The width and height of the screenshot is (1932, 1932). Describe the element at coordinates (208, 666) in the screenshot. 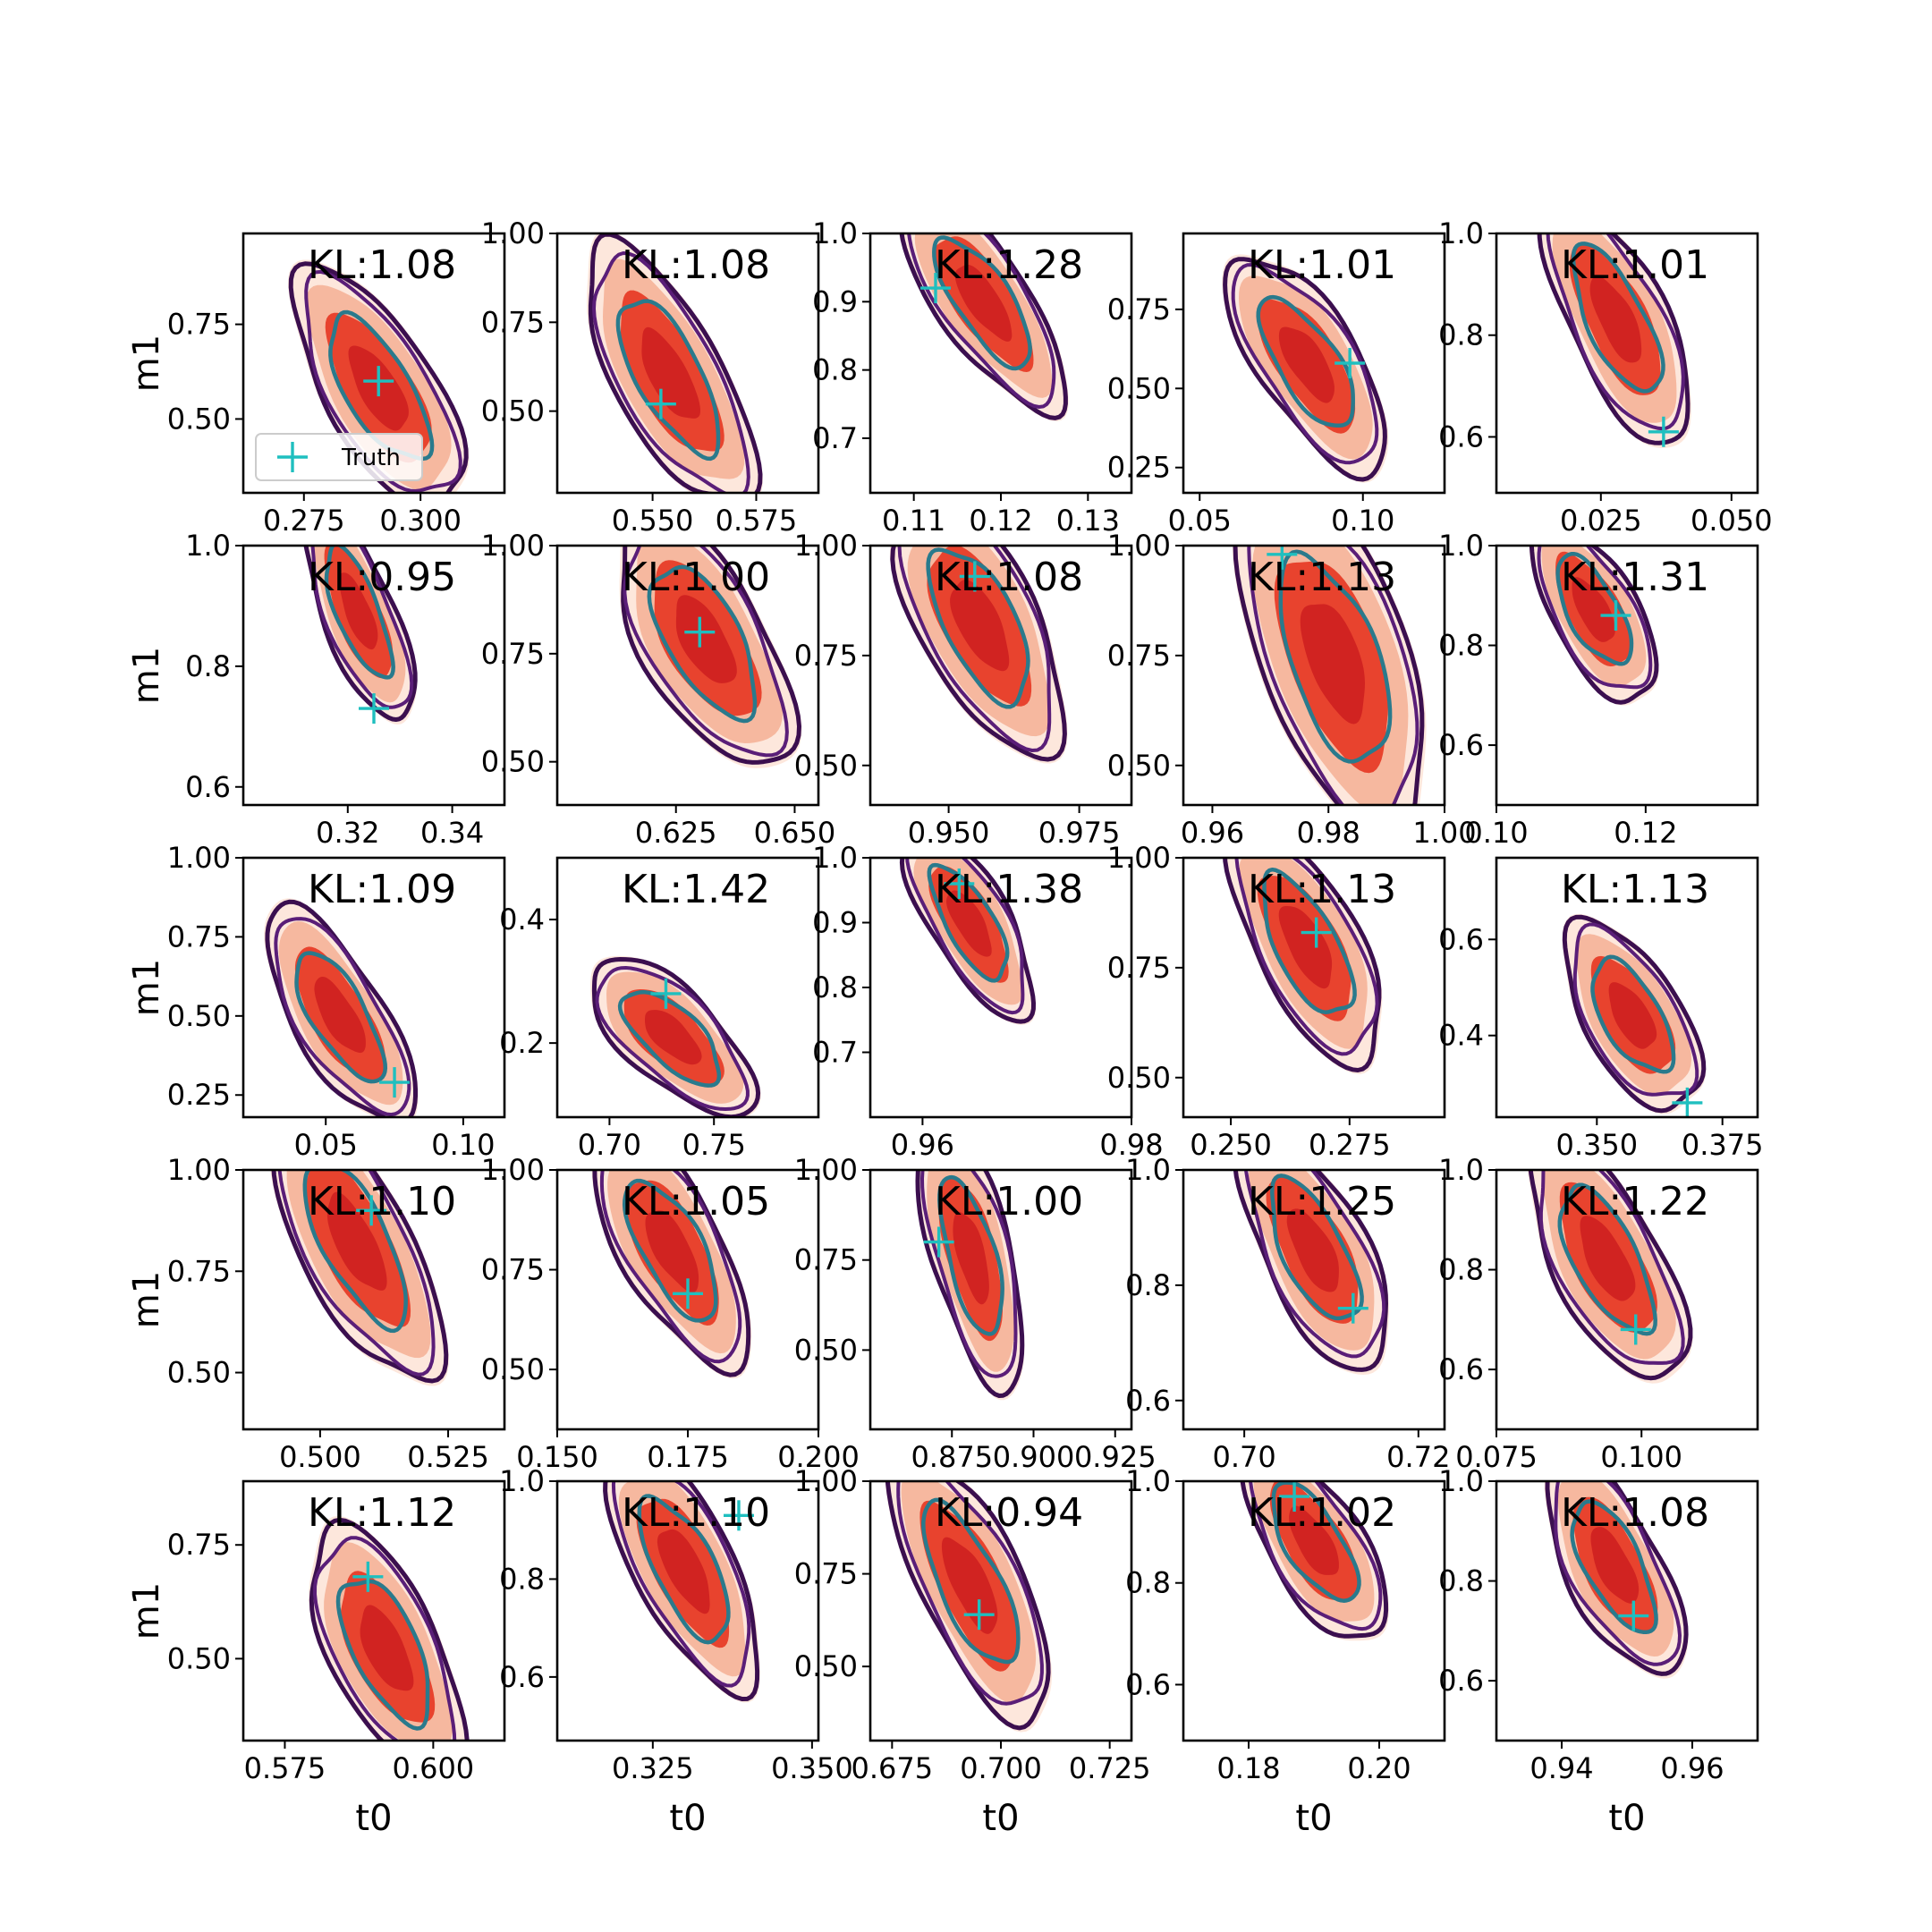

I see `y-tick-label: 0.8` at that location.